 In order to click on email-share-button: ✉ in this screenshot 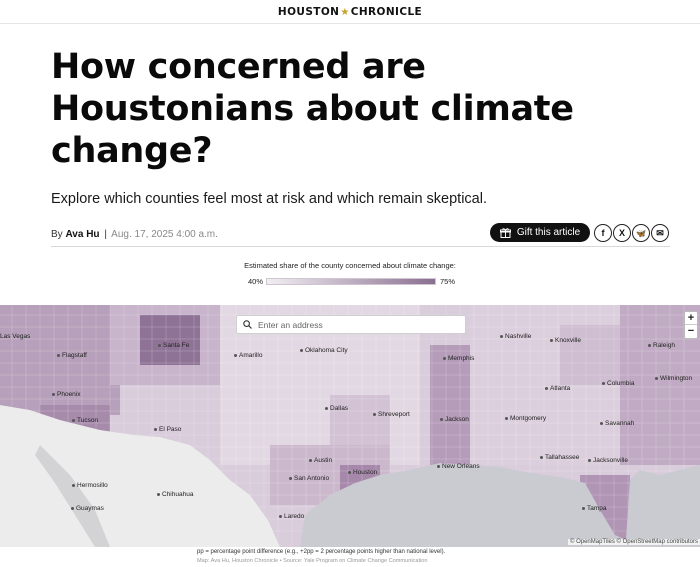, I will do `click(660, 233)`.